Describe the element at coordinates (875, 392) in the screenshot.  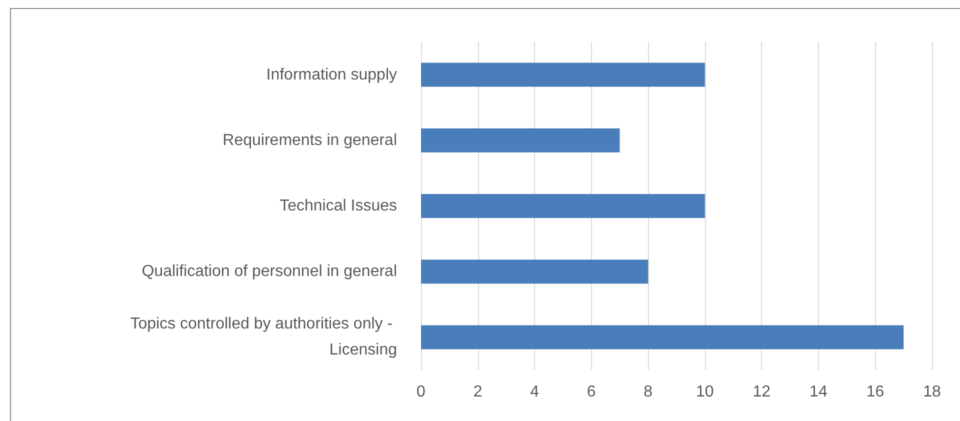
I see `x-tick-label: 16` at that location.